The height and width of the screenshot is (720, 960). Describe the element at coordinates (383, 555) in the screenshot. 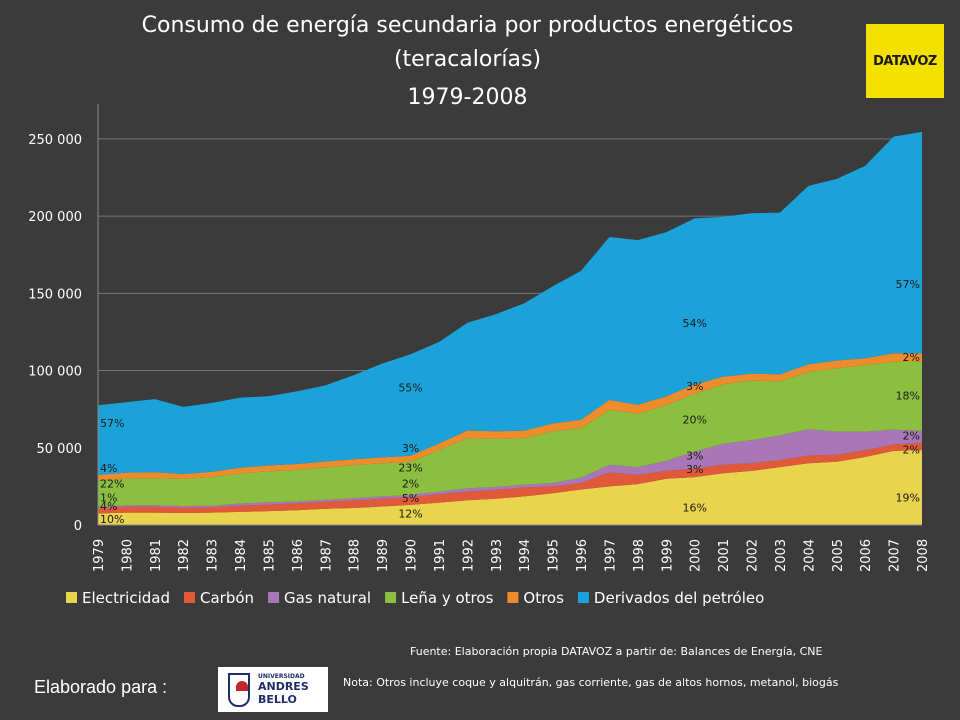

I see `x-tick-label: 1989` at that location.